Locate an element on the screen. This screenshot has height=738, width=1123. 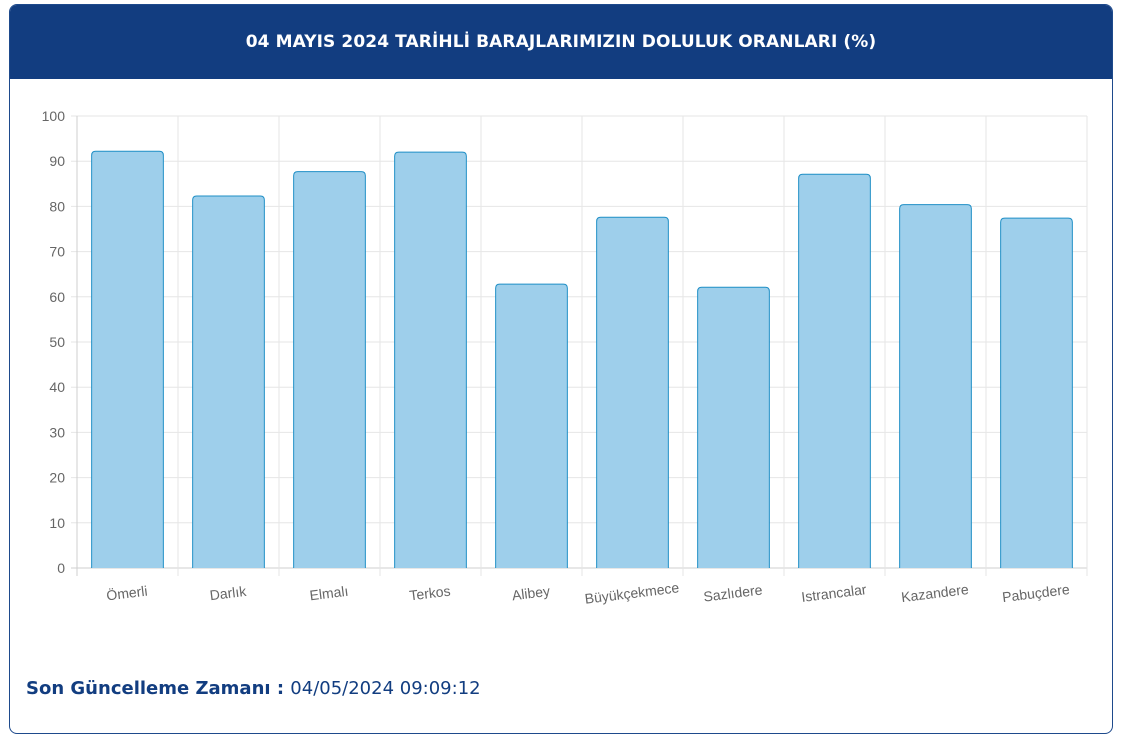
last-update-label: Son Güncelleme Zamanı is located at coordinates (148, 688).